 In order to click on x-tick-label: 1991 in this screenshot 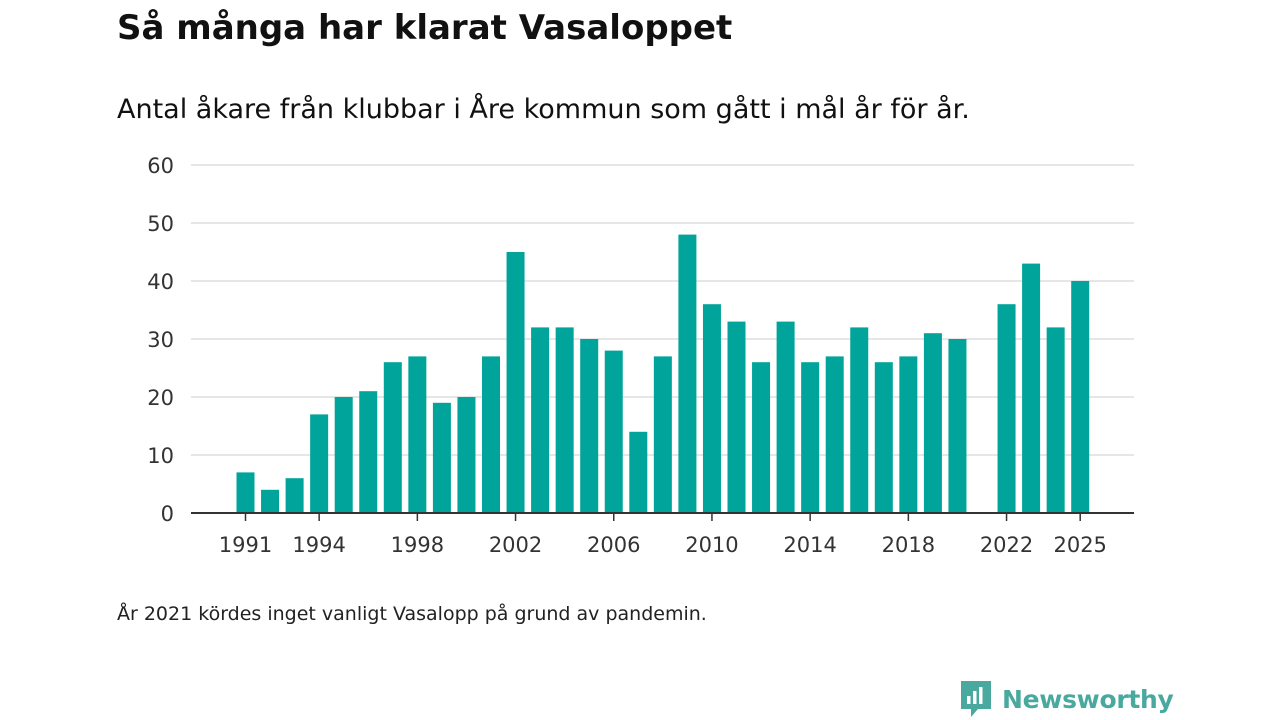, I will do `click(245, 545)`.